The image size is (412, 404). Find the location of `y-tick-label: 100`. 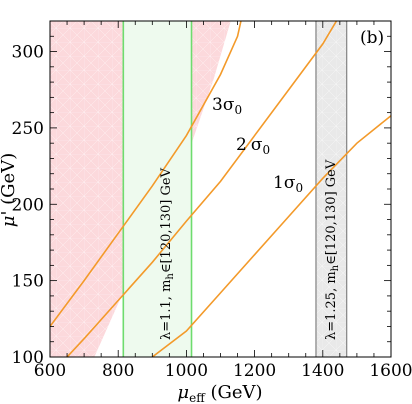

y-tick-label: 100 is located at coordinates (28, 358).